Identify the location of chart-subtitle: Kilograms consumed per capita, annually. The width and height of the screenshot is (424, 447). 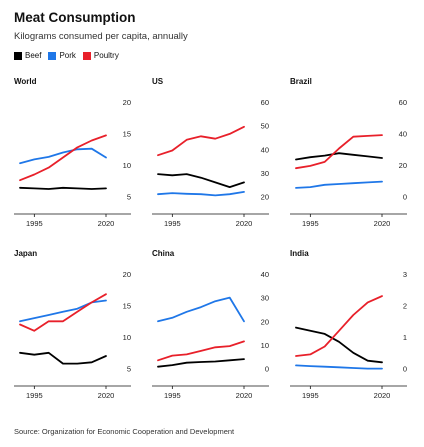
(101, 36).